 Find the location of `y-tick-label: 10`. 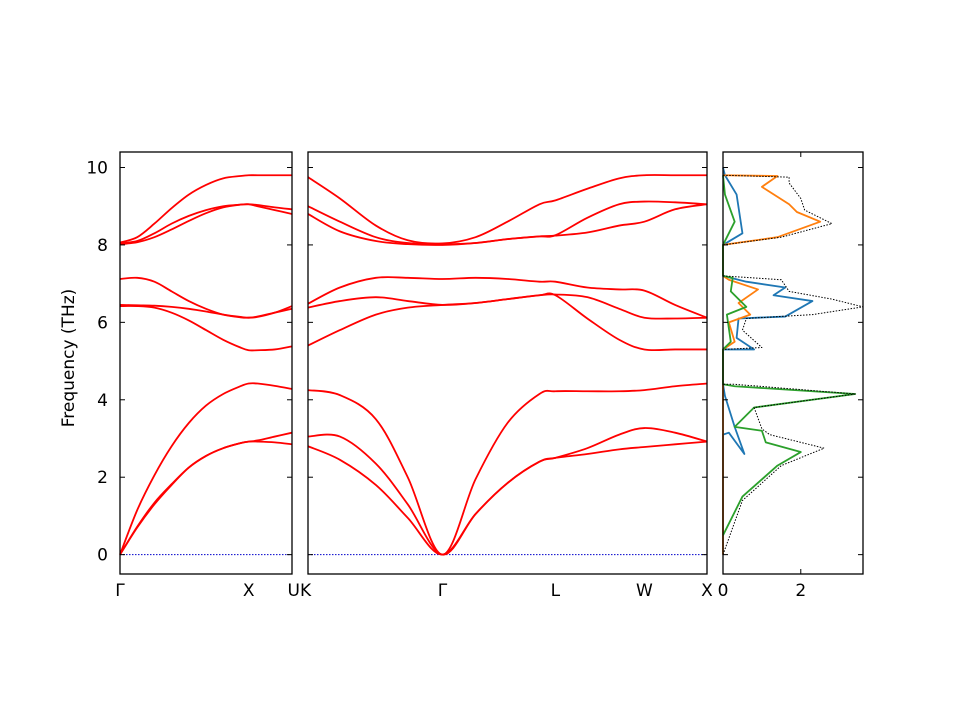

y-tick-label: 10 is located at coordinates (97, 168).